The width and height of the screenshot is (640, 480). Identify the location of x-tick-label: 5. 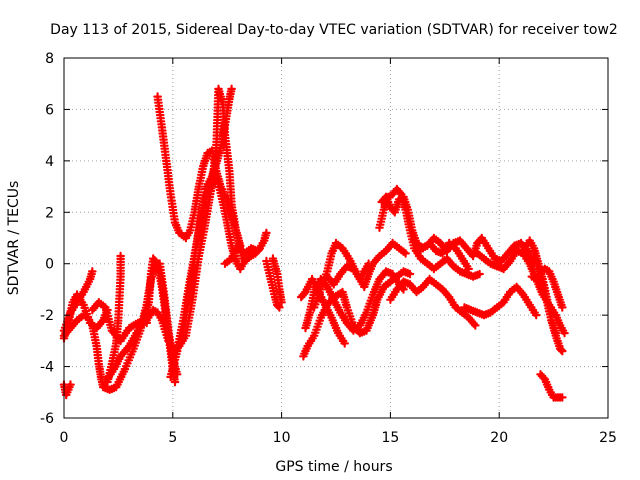
(172, 438).